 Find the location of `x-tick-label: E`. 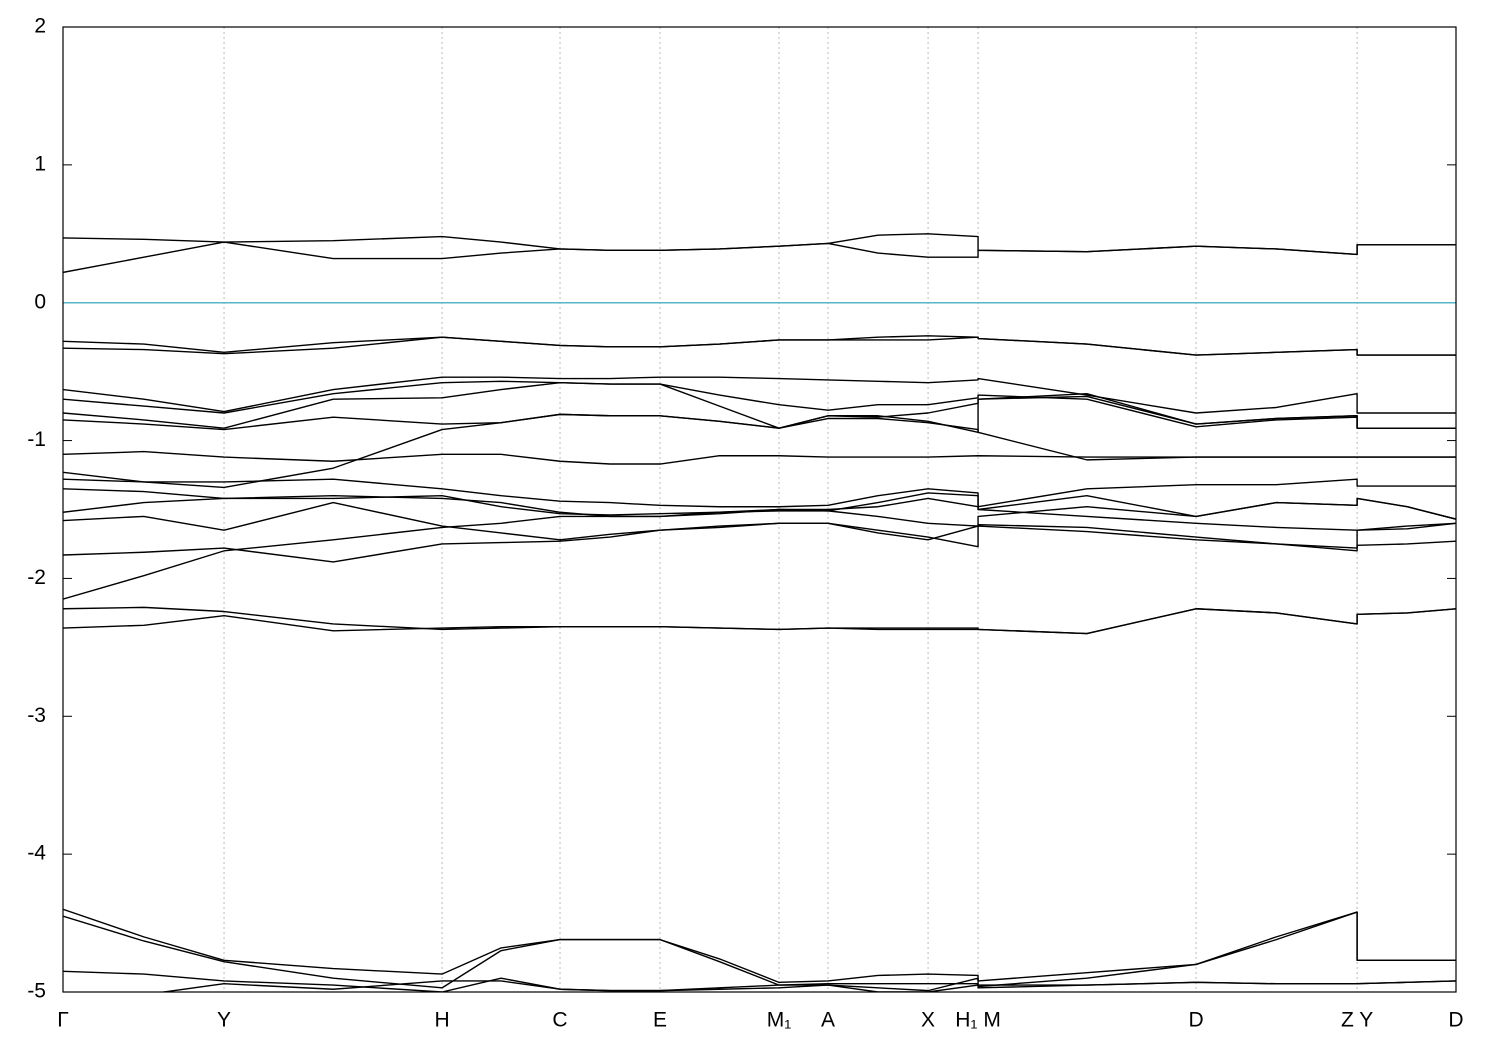

x-tick-label: E is located at coordinates (660, 1020).